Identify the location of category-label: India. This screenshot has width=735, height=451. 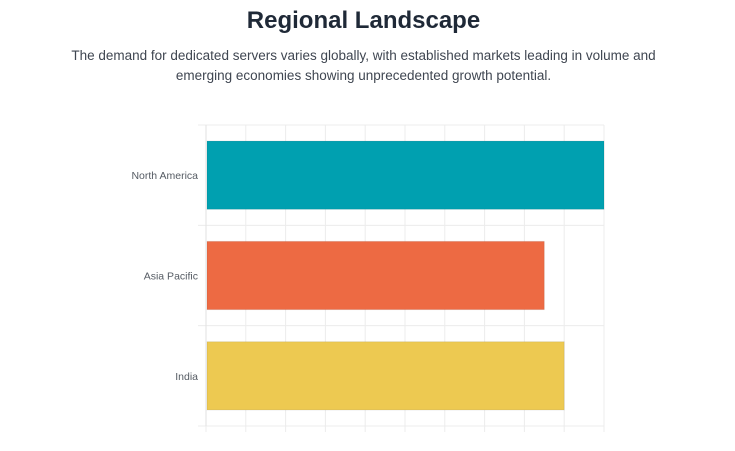
(186, 377).